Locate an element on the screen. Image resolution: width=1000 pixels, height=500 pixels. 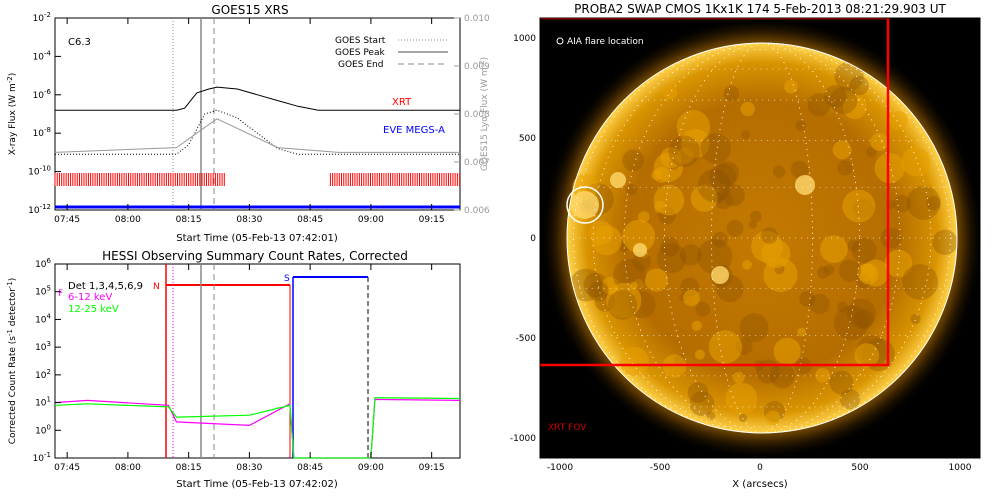
hessi-ytick-label: 10³ is located at coordinates (43, 346).